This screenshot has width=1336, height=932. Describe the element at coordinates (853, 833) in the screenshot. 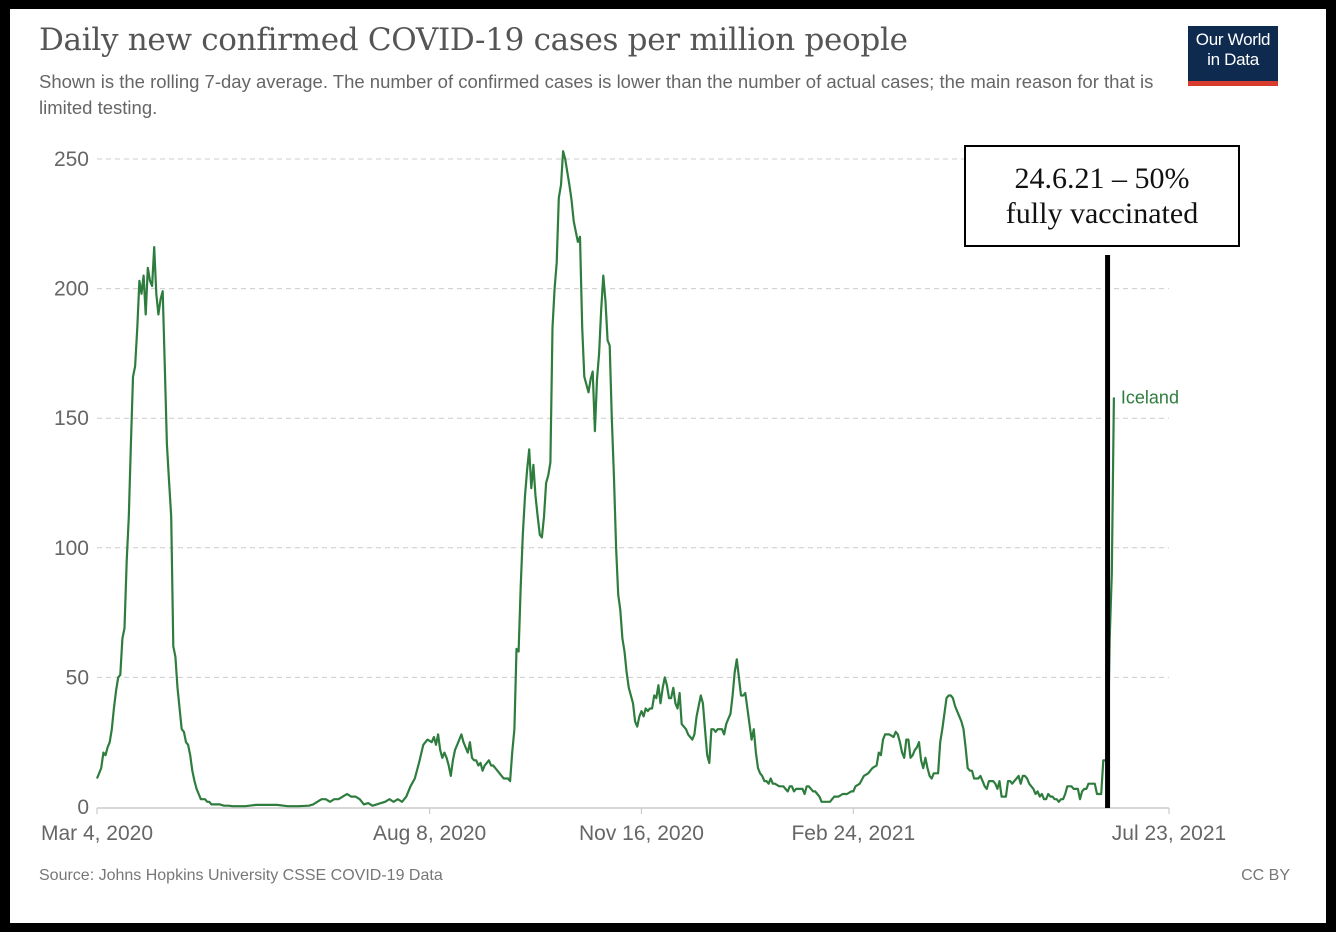

I see `x-tick-label: Feb 24, 2021` at that location.